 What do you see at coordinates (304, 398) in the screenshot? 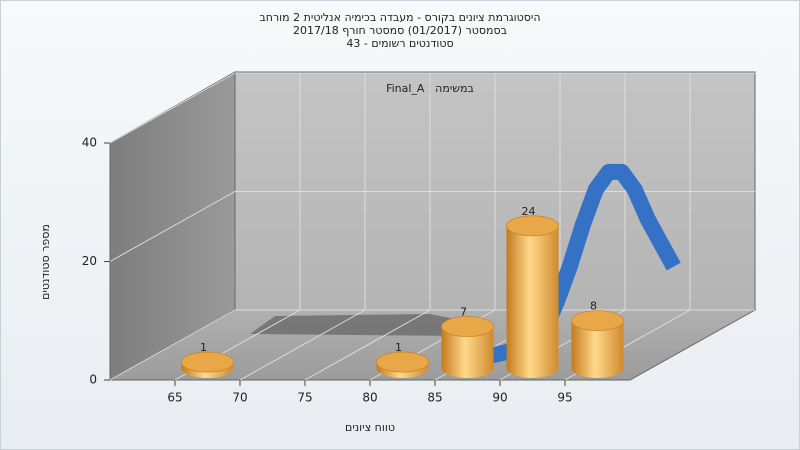
I see `x-tick-label: 75` at bounding box center [304, 398].